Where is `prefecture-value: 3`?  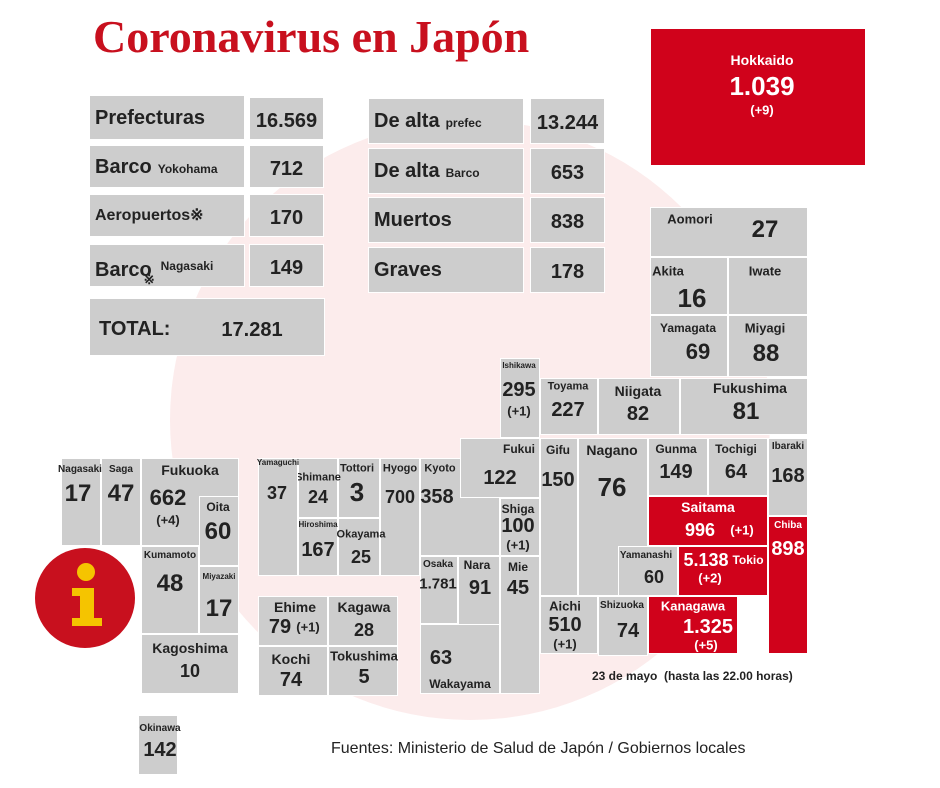 prefecture-value: 3 is located at coordinates (357, 492).